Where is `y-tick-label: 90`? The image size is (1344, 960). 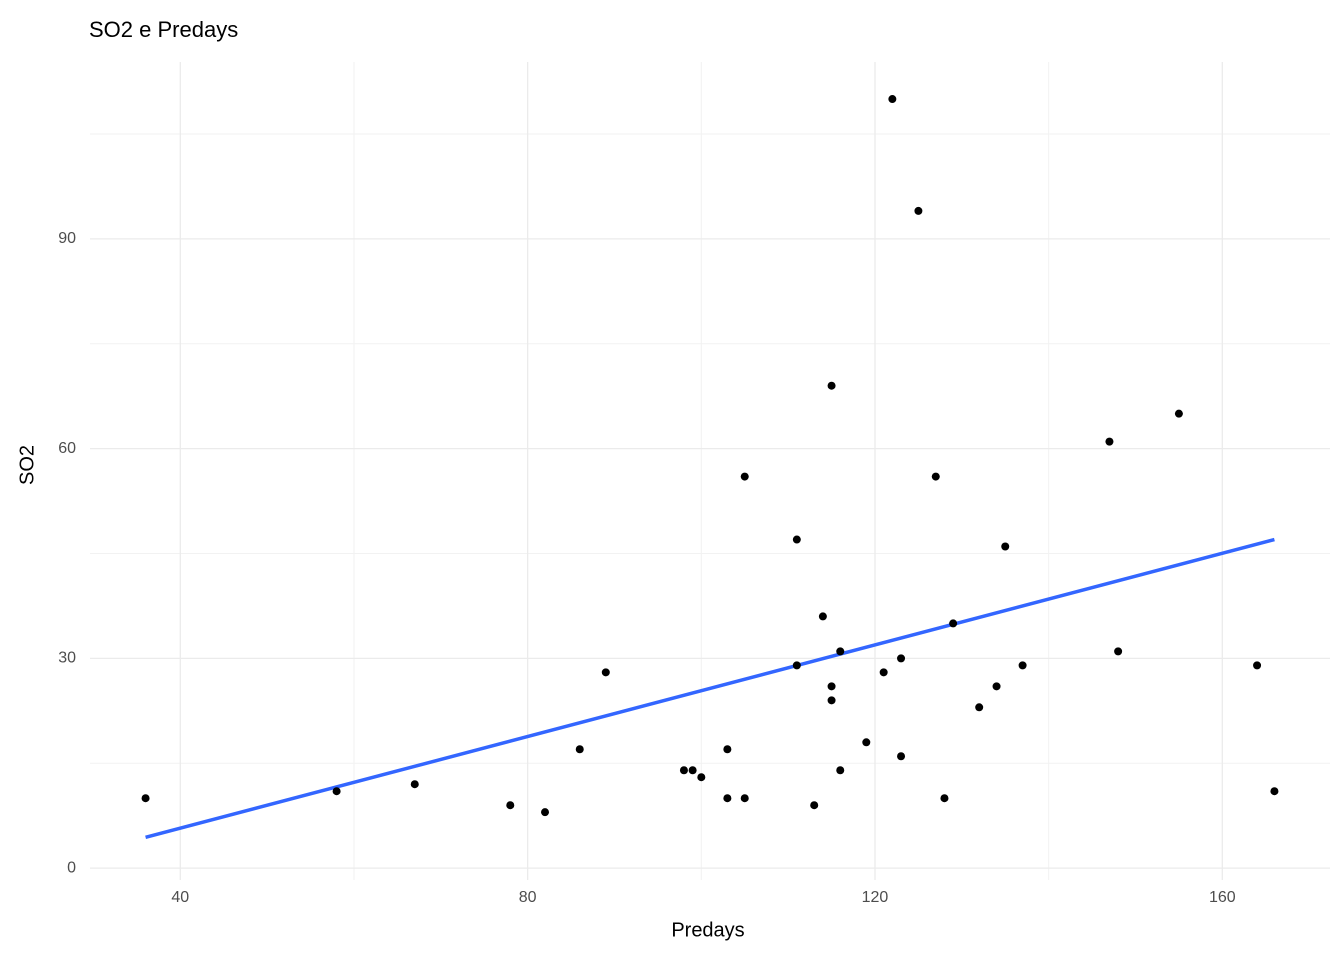
y-tick-label: 90 is located at coordinates (67, 238).